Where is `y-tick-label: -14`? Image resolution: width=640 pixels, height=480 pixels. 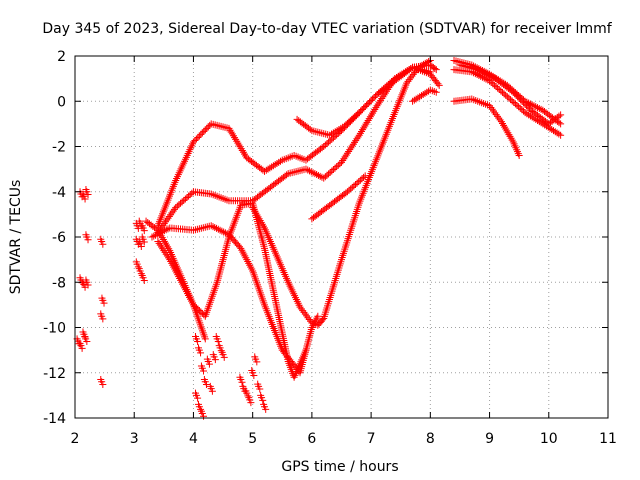
y-tick-label: -14 is located at coordinates (54, 419).